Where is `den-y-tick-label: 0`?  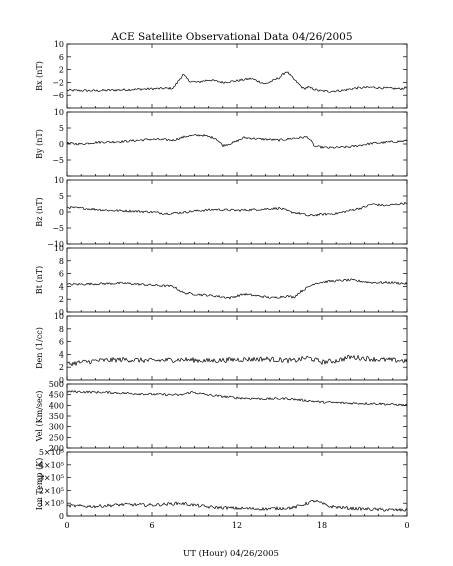 den-y-tick-label: 0 is located at coordinates (61, 380).